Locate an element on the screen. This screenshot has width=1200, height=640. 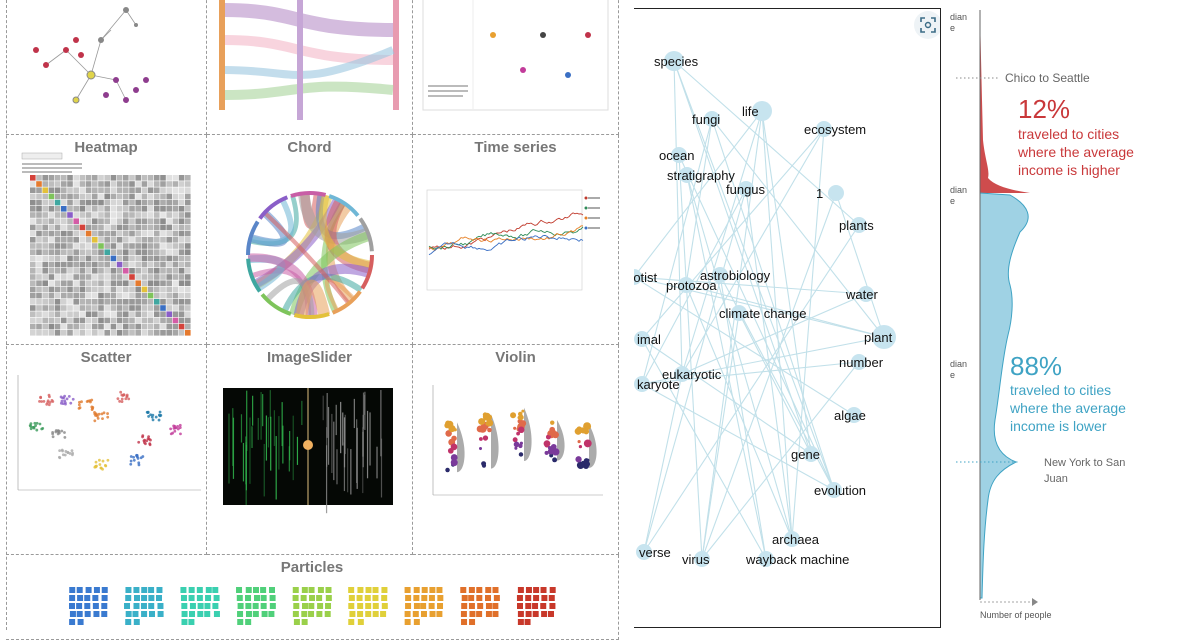
violin-thumbnail: Violin is located at coordinates (516, 450).